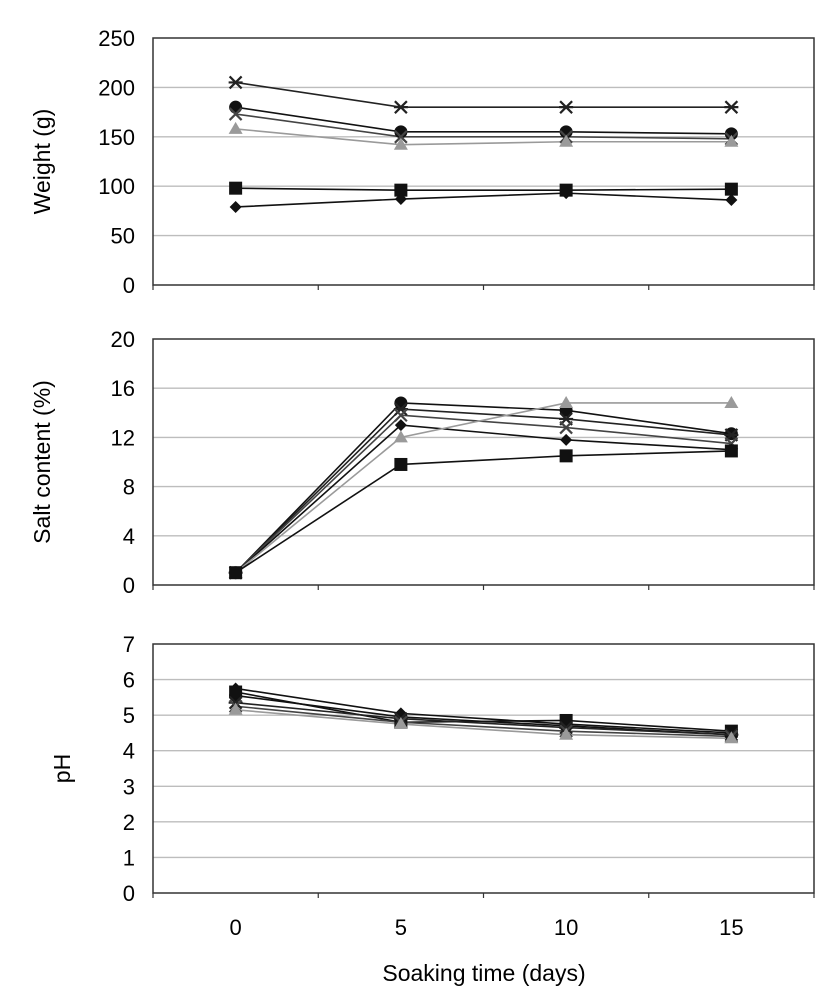 The width and height of the screenshot is (827, 1003). What do you see at coordinates (483, 137) in the screenshot?
I see `weight-series-triangle-line` at bounding box center [483, 137].